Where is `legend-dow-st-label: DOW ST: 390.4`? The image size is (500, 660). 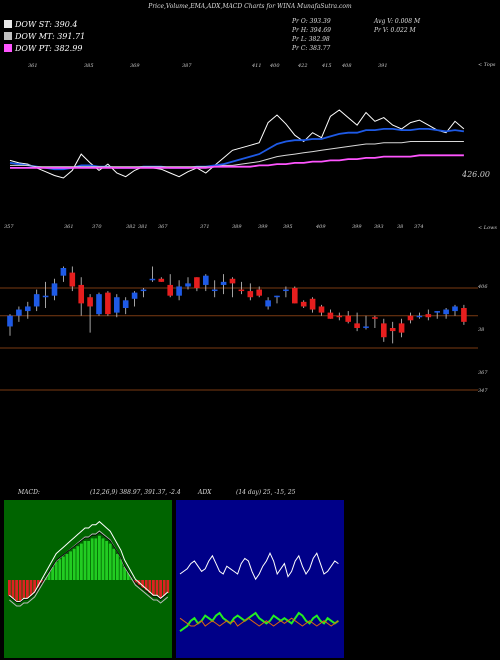 legend-dow-st-label: DOW ST: 390.4 is located at coordinates (46, 24).